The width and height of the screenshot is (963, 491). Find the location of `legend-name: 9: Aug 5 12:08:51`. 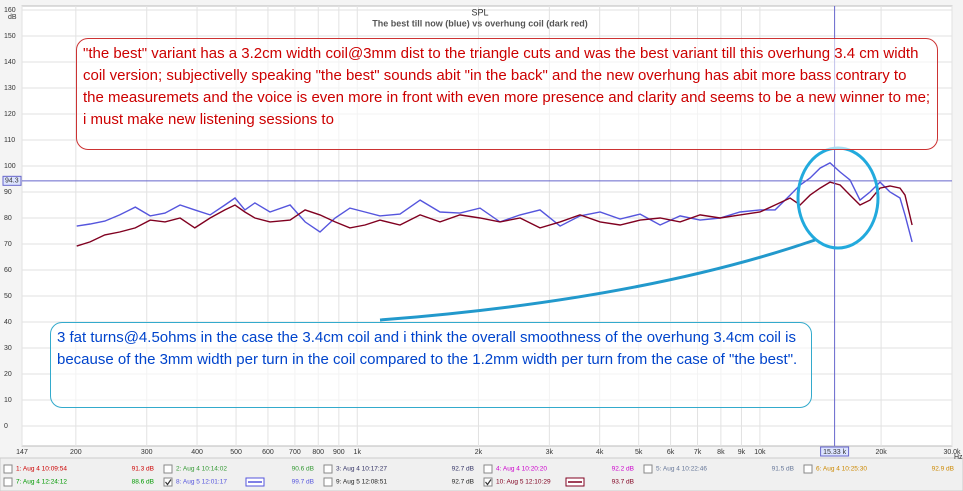

legend-name: 9: Aug 5 12:08:51 is located at coordinates (361, 482).